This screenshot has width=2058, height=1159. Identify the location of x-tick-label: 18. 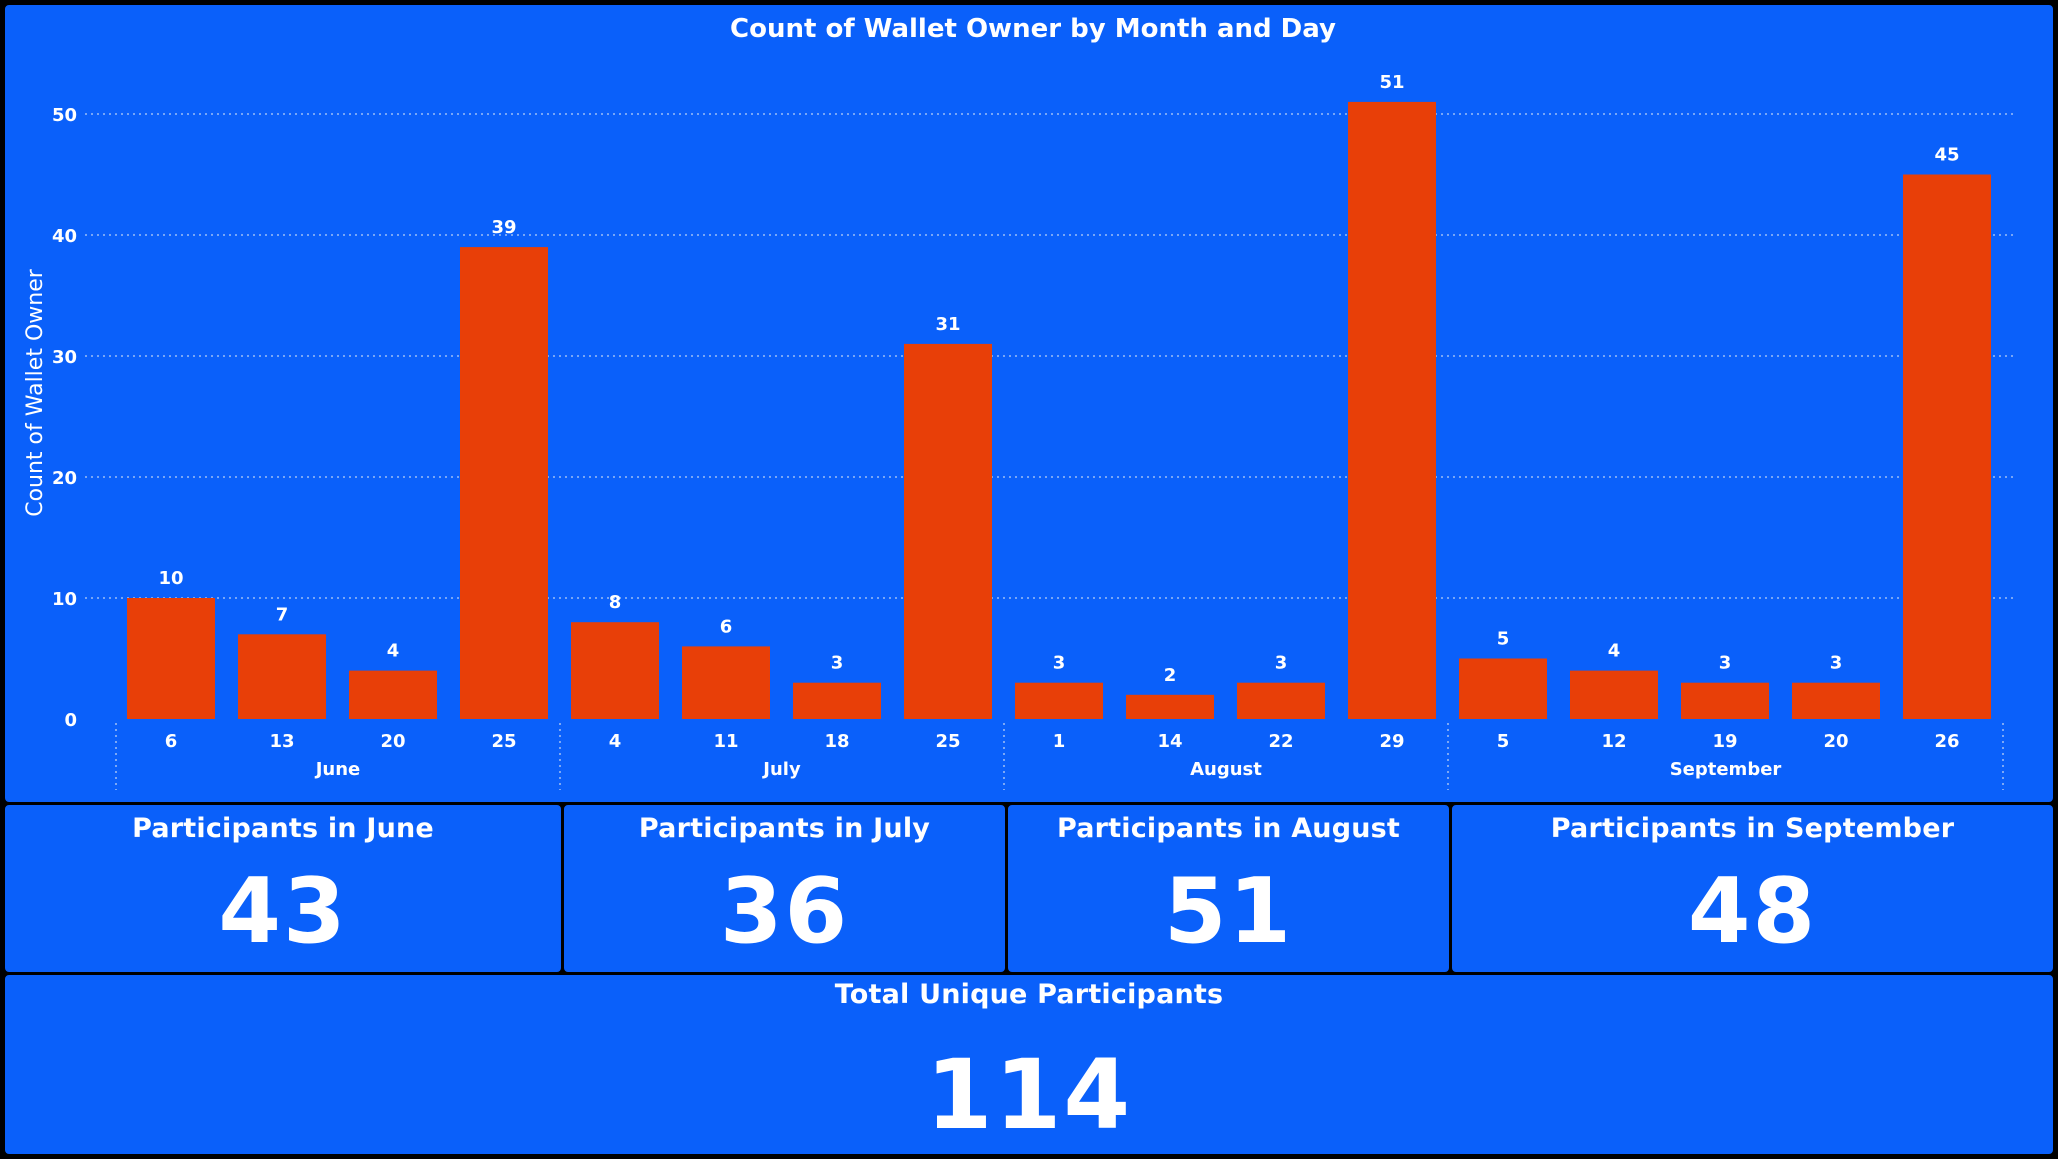
(836, 741).